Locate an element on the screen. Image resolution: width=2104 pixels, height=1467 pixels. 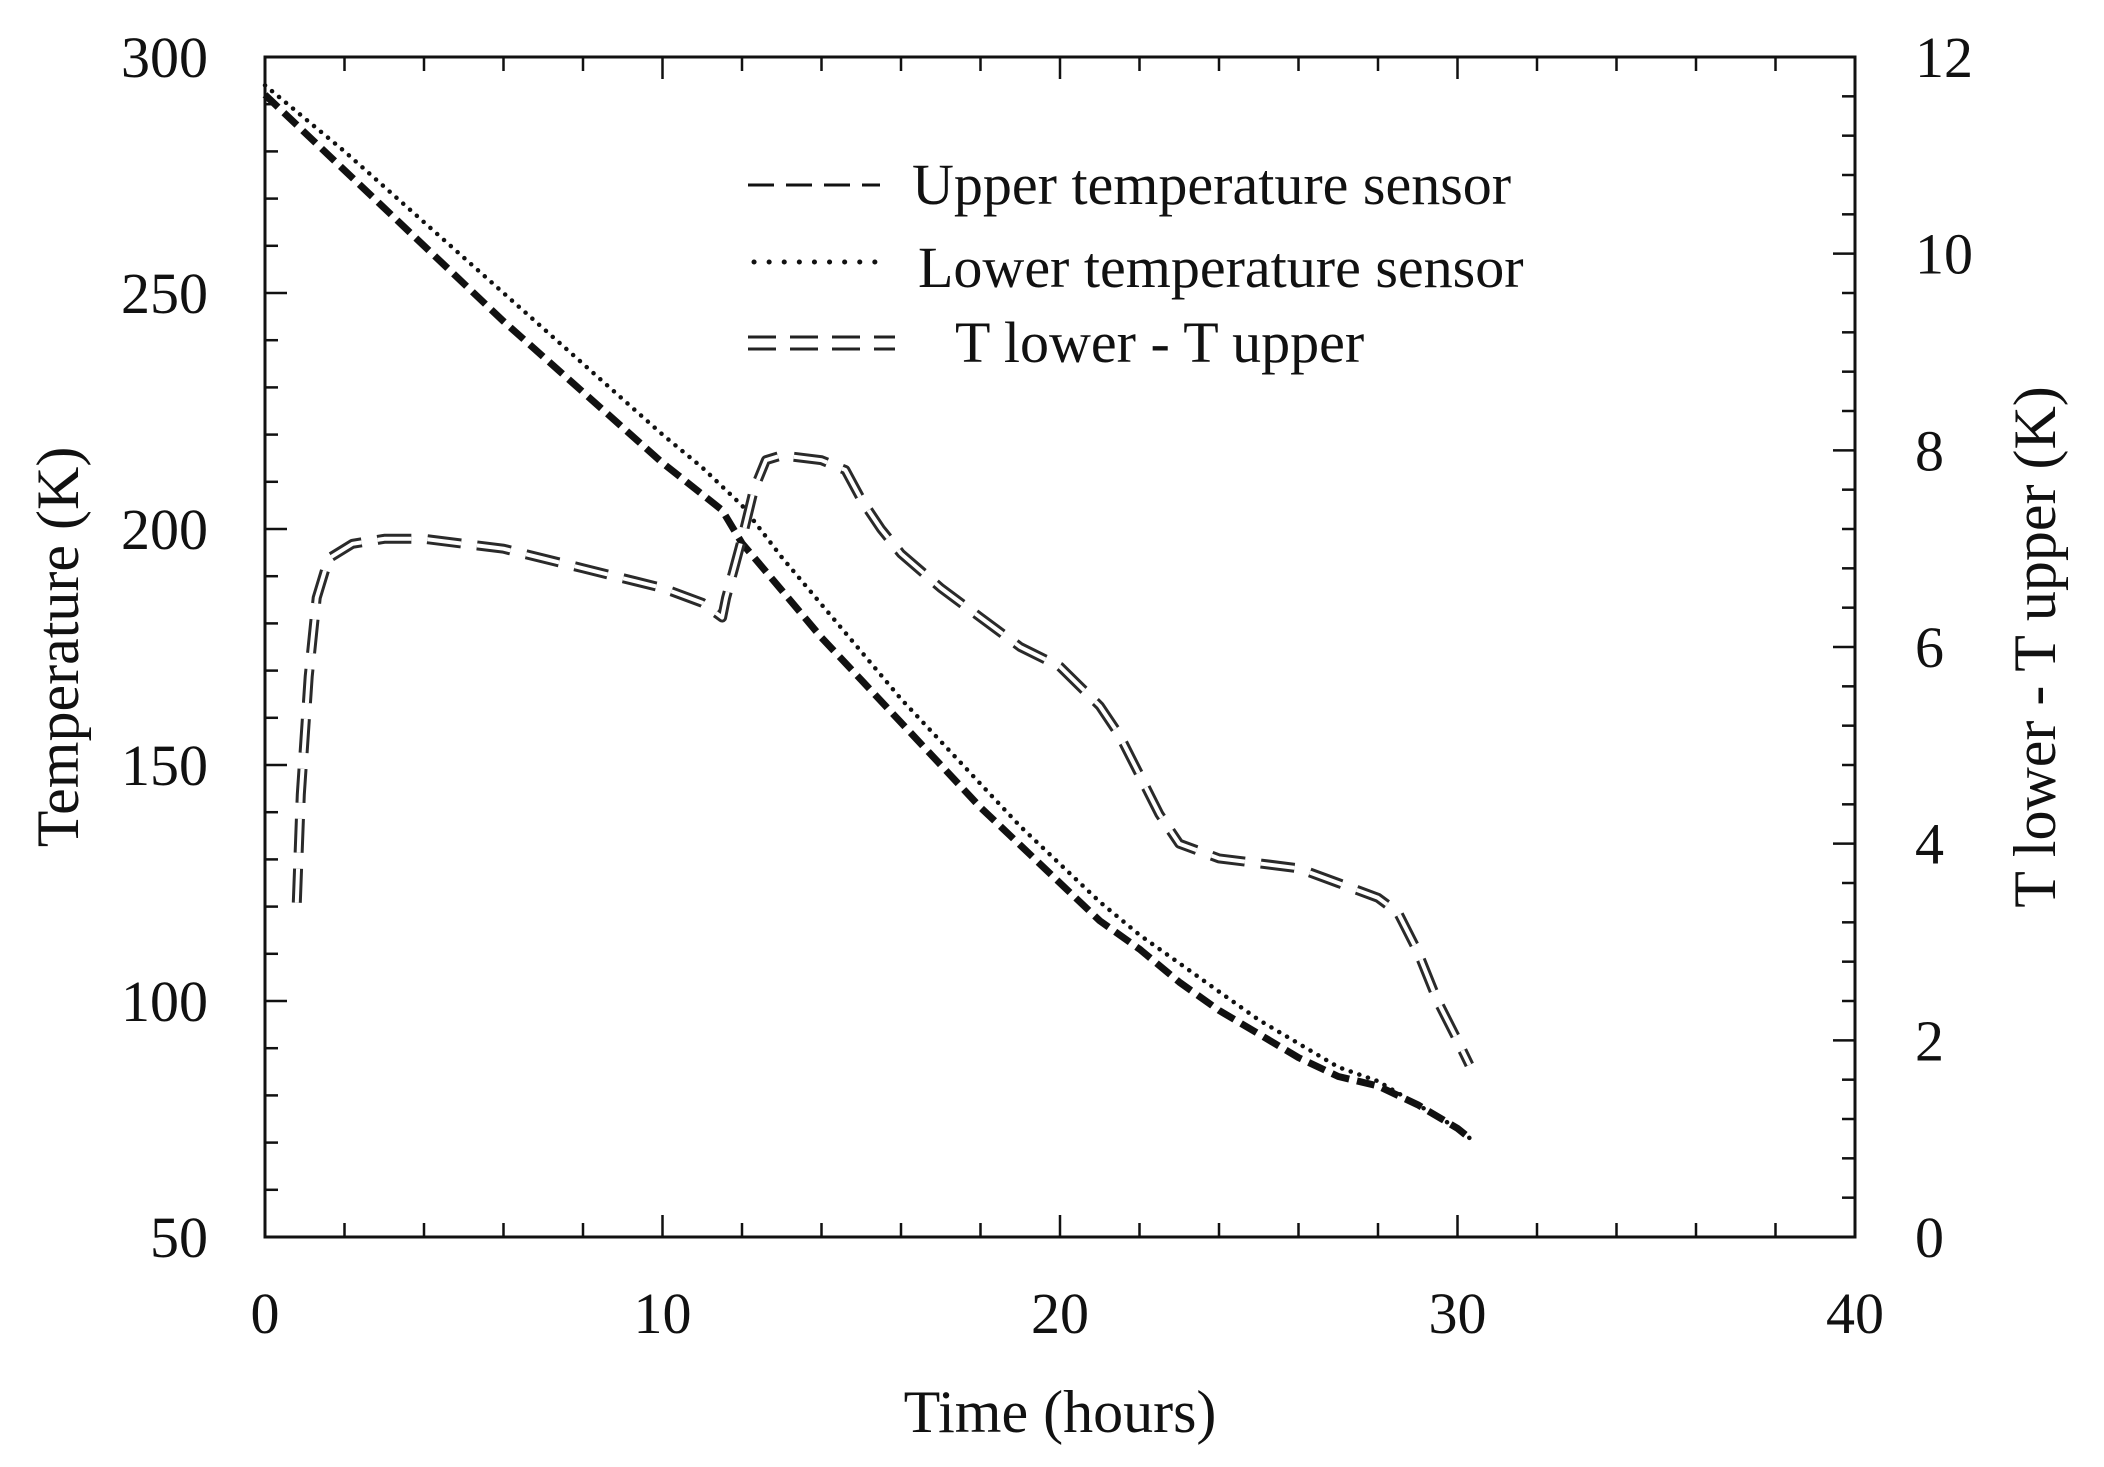
y2-tick-label: 2 is located at coordinates (1929, 1040).